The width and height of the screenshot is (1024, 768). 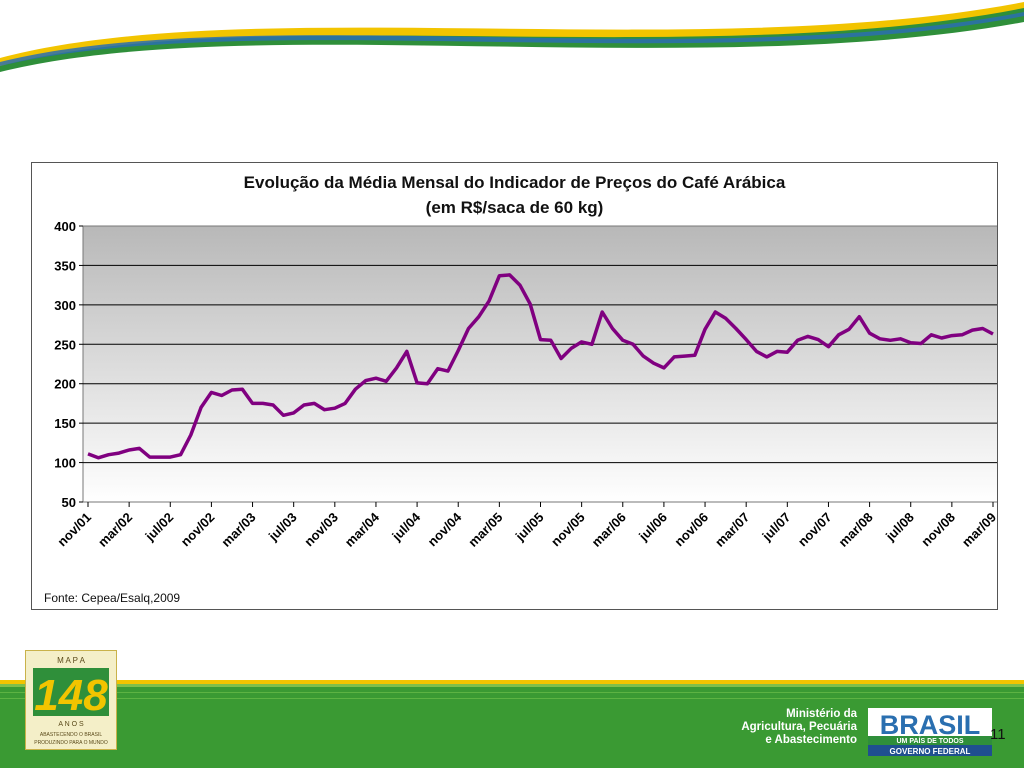 What do you see at coordinates (652, 527) in the screenshot?
I see `x-tick-label: jul/06` at bounding box center [652, 527].